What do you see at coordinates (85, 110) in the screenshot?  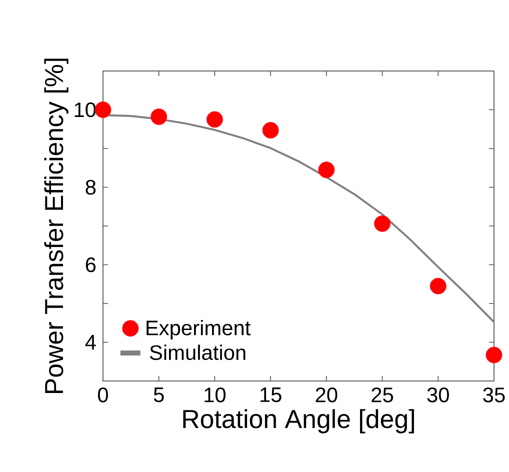 I see `y-tick-label: 10` at bounding box center [85, 110].